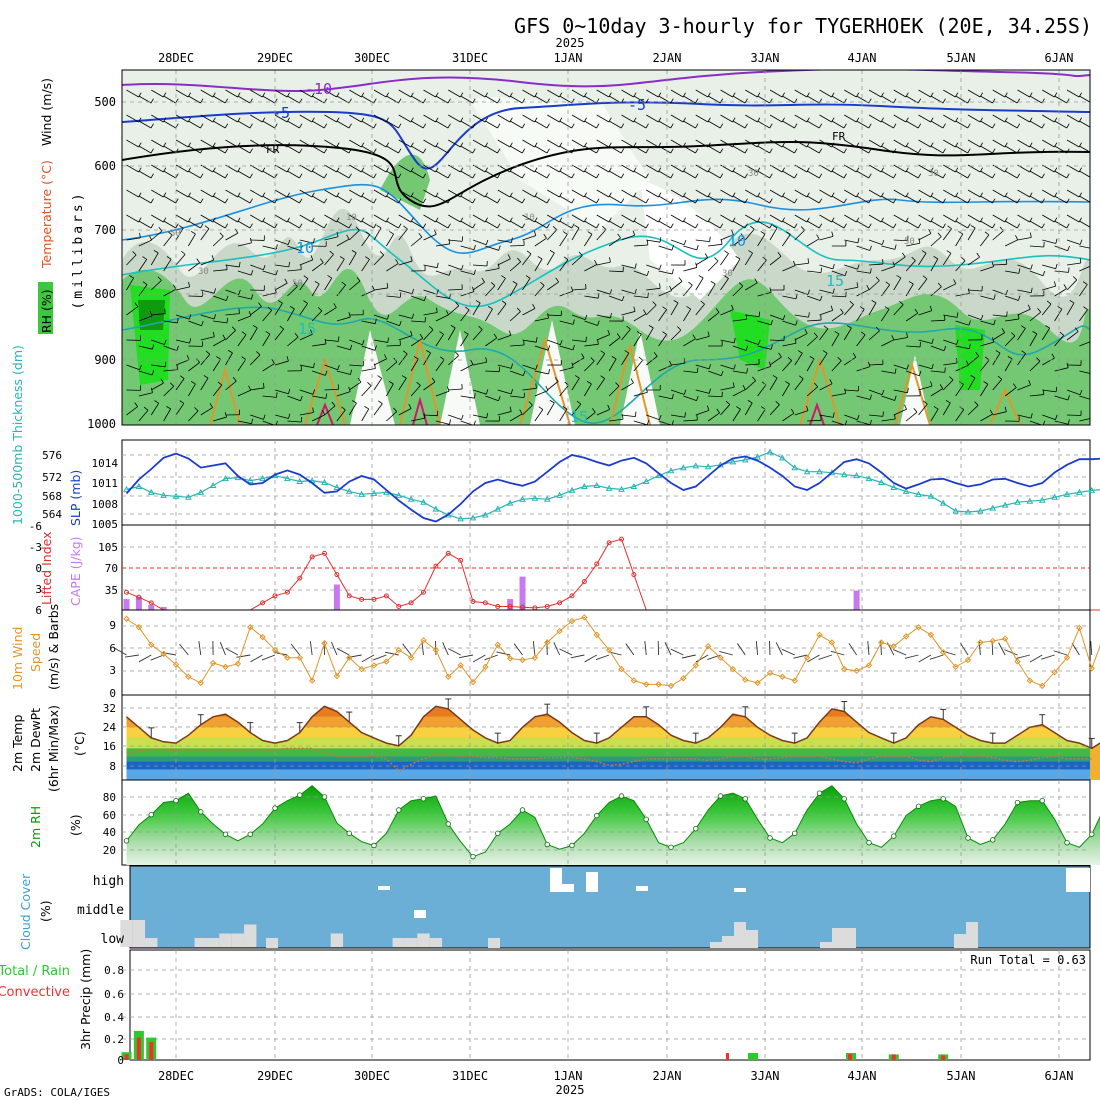  I want to click on svg-text: 700, so click(105, 230).